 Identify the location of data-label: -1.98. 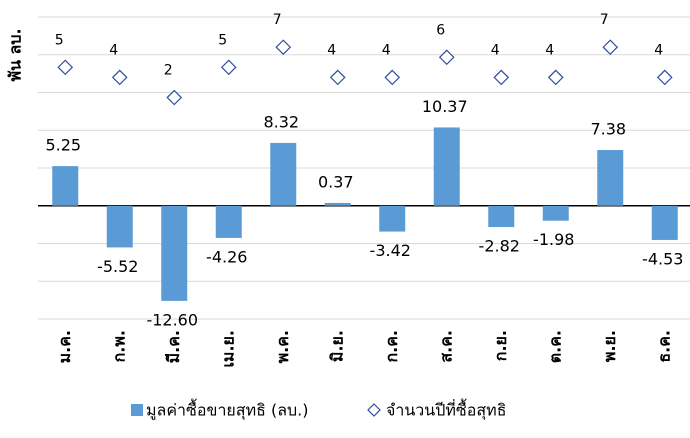
(553, 239).